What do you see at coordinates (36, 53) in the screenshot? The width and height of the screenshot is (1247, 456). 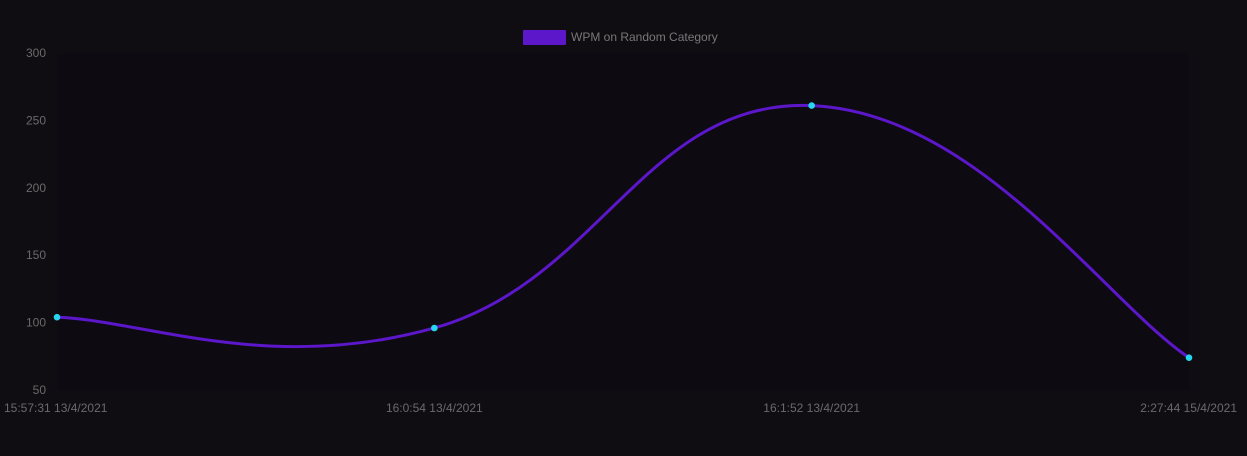 I see `y-tick-label: 300` at bounding box center [36, 53].